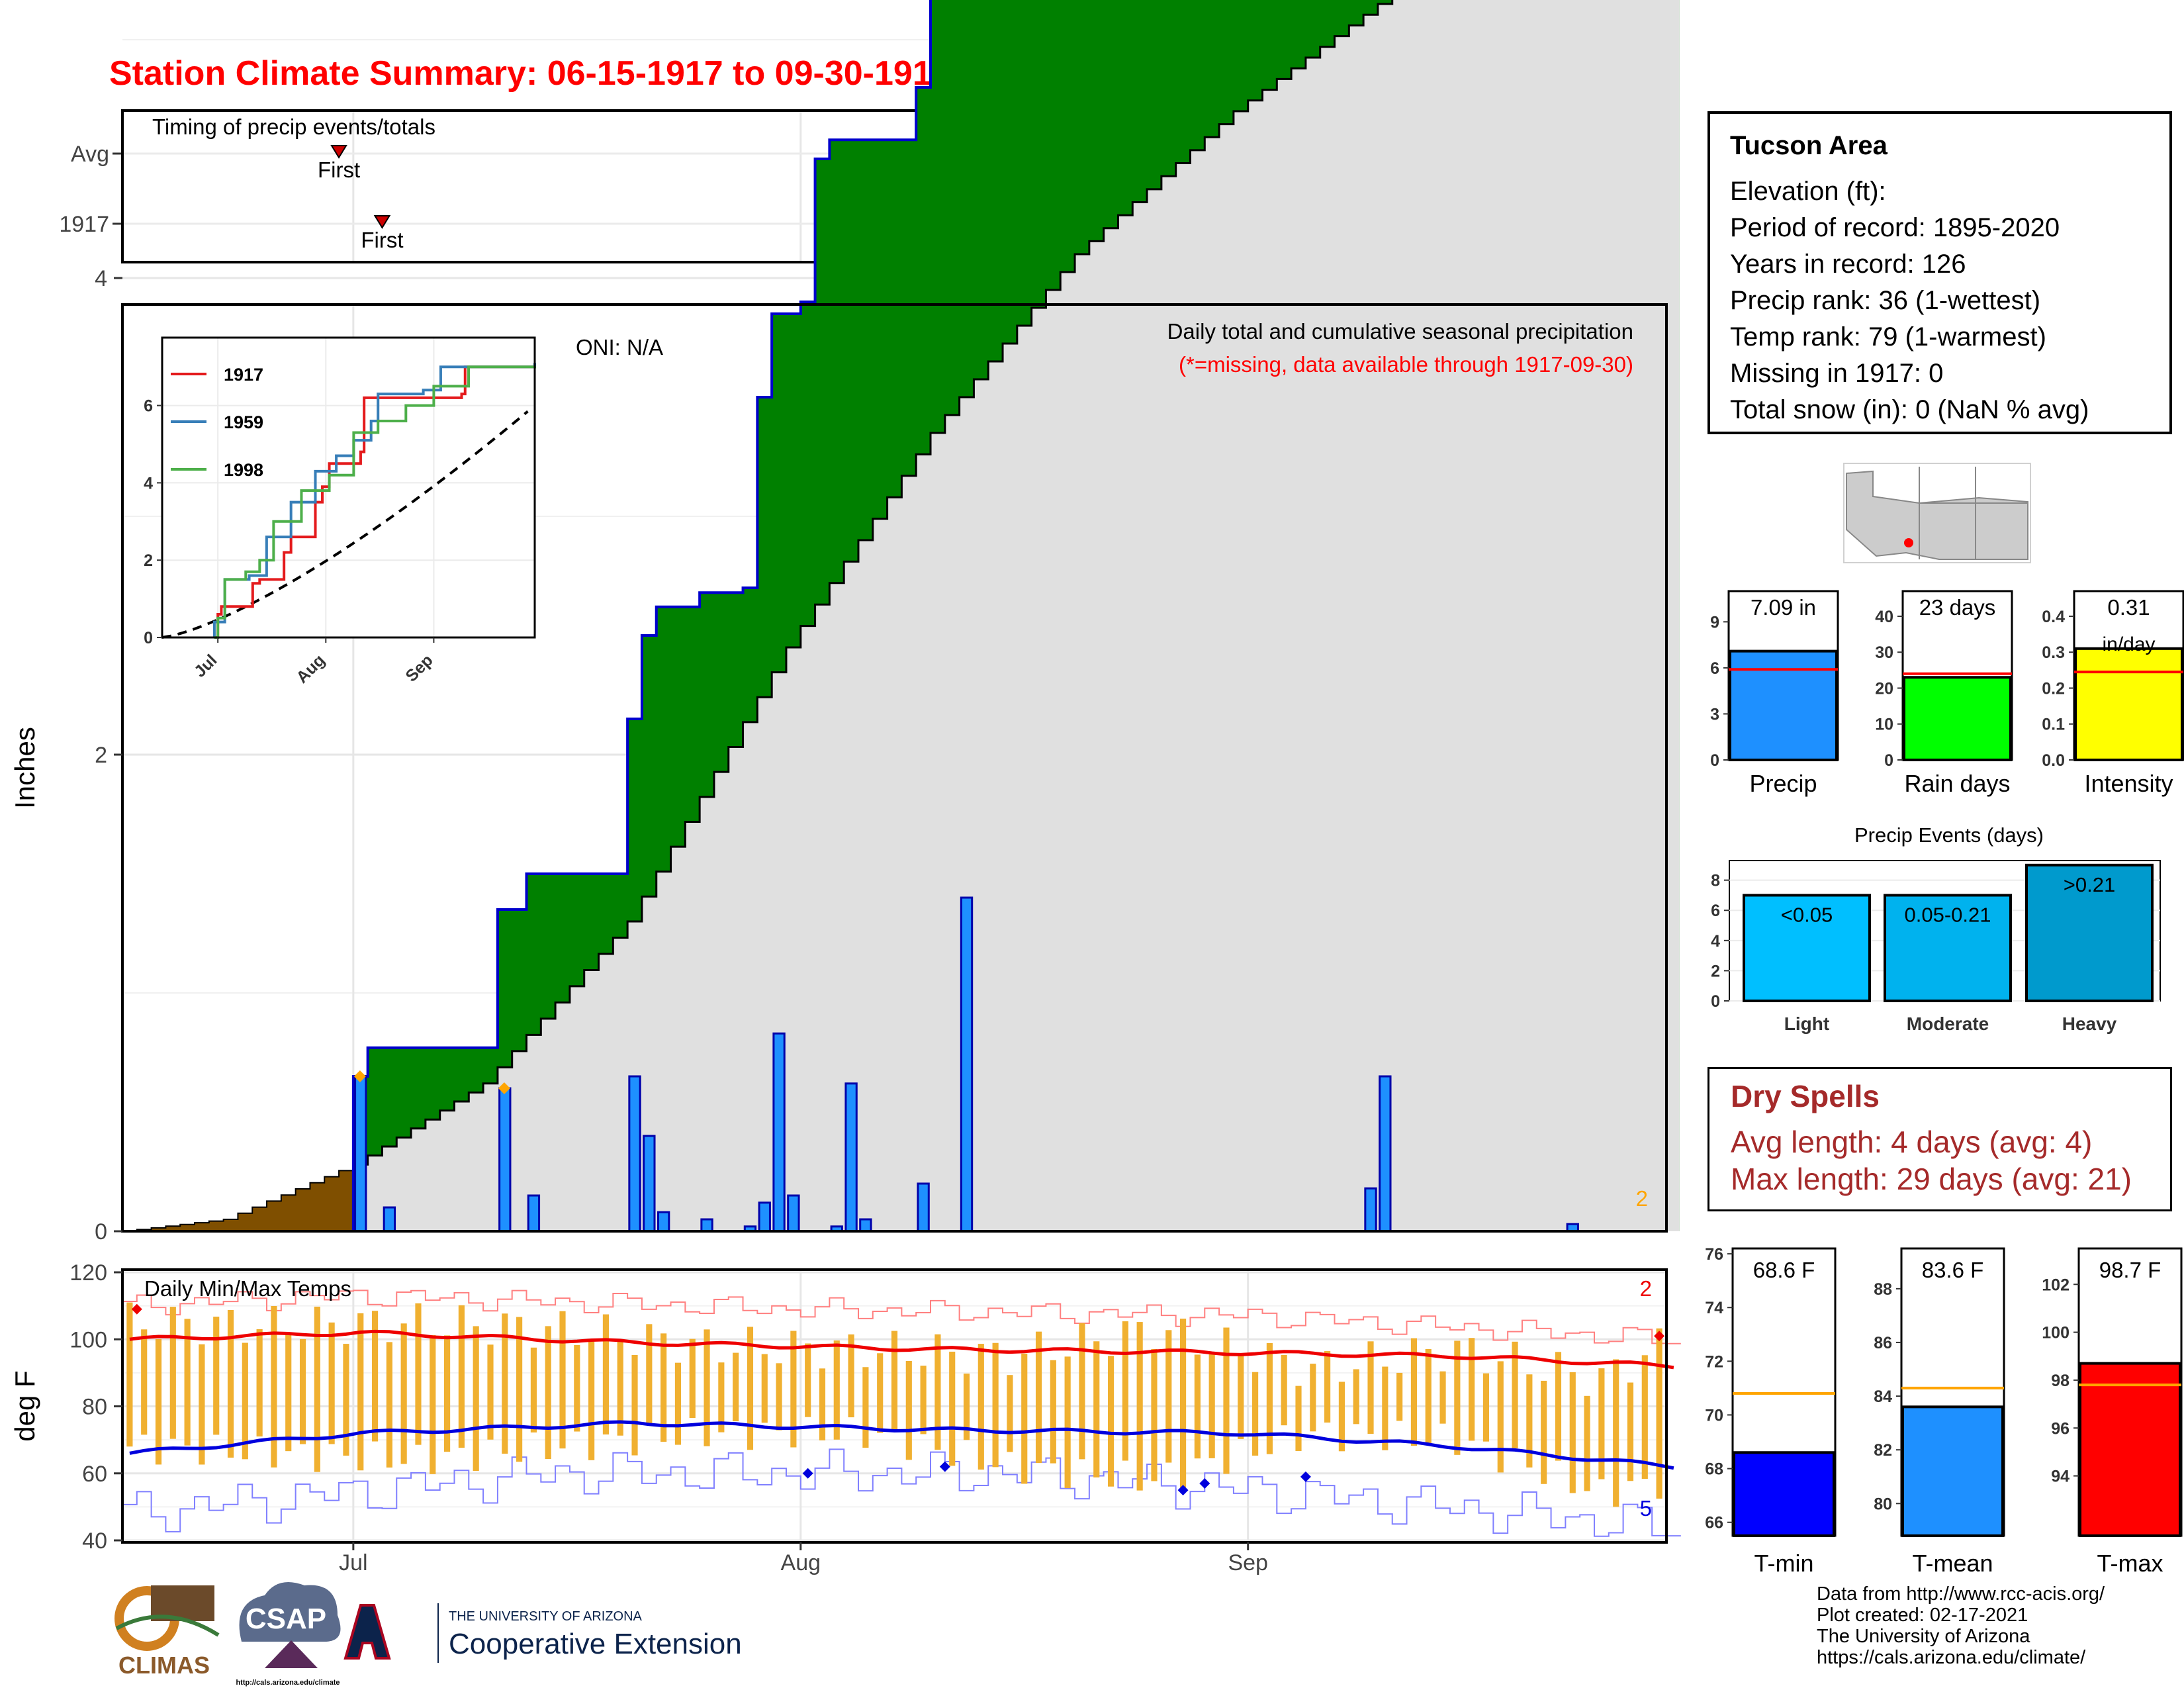  What do you see at coordinates (2056, 1285) in the screenshot?
I see `temp-summary-y-tick-label: 102` at bounding box center [2056, 1285].